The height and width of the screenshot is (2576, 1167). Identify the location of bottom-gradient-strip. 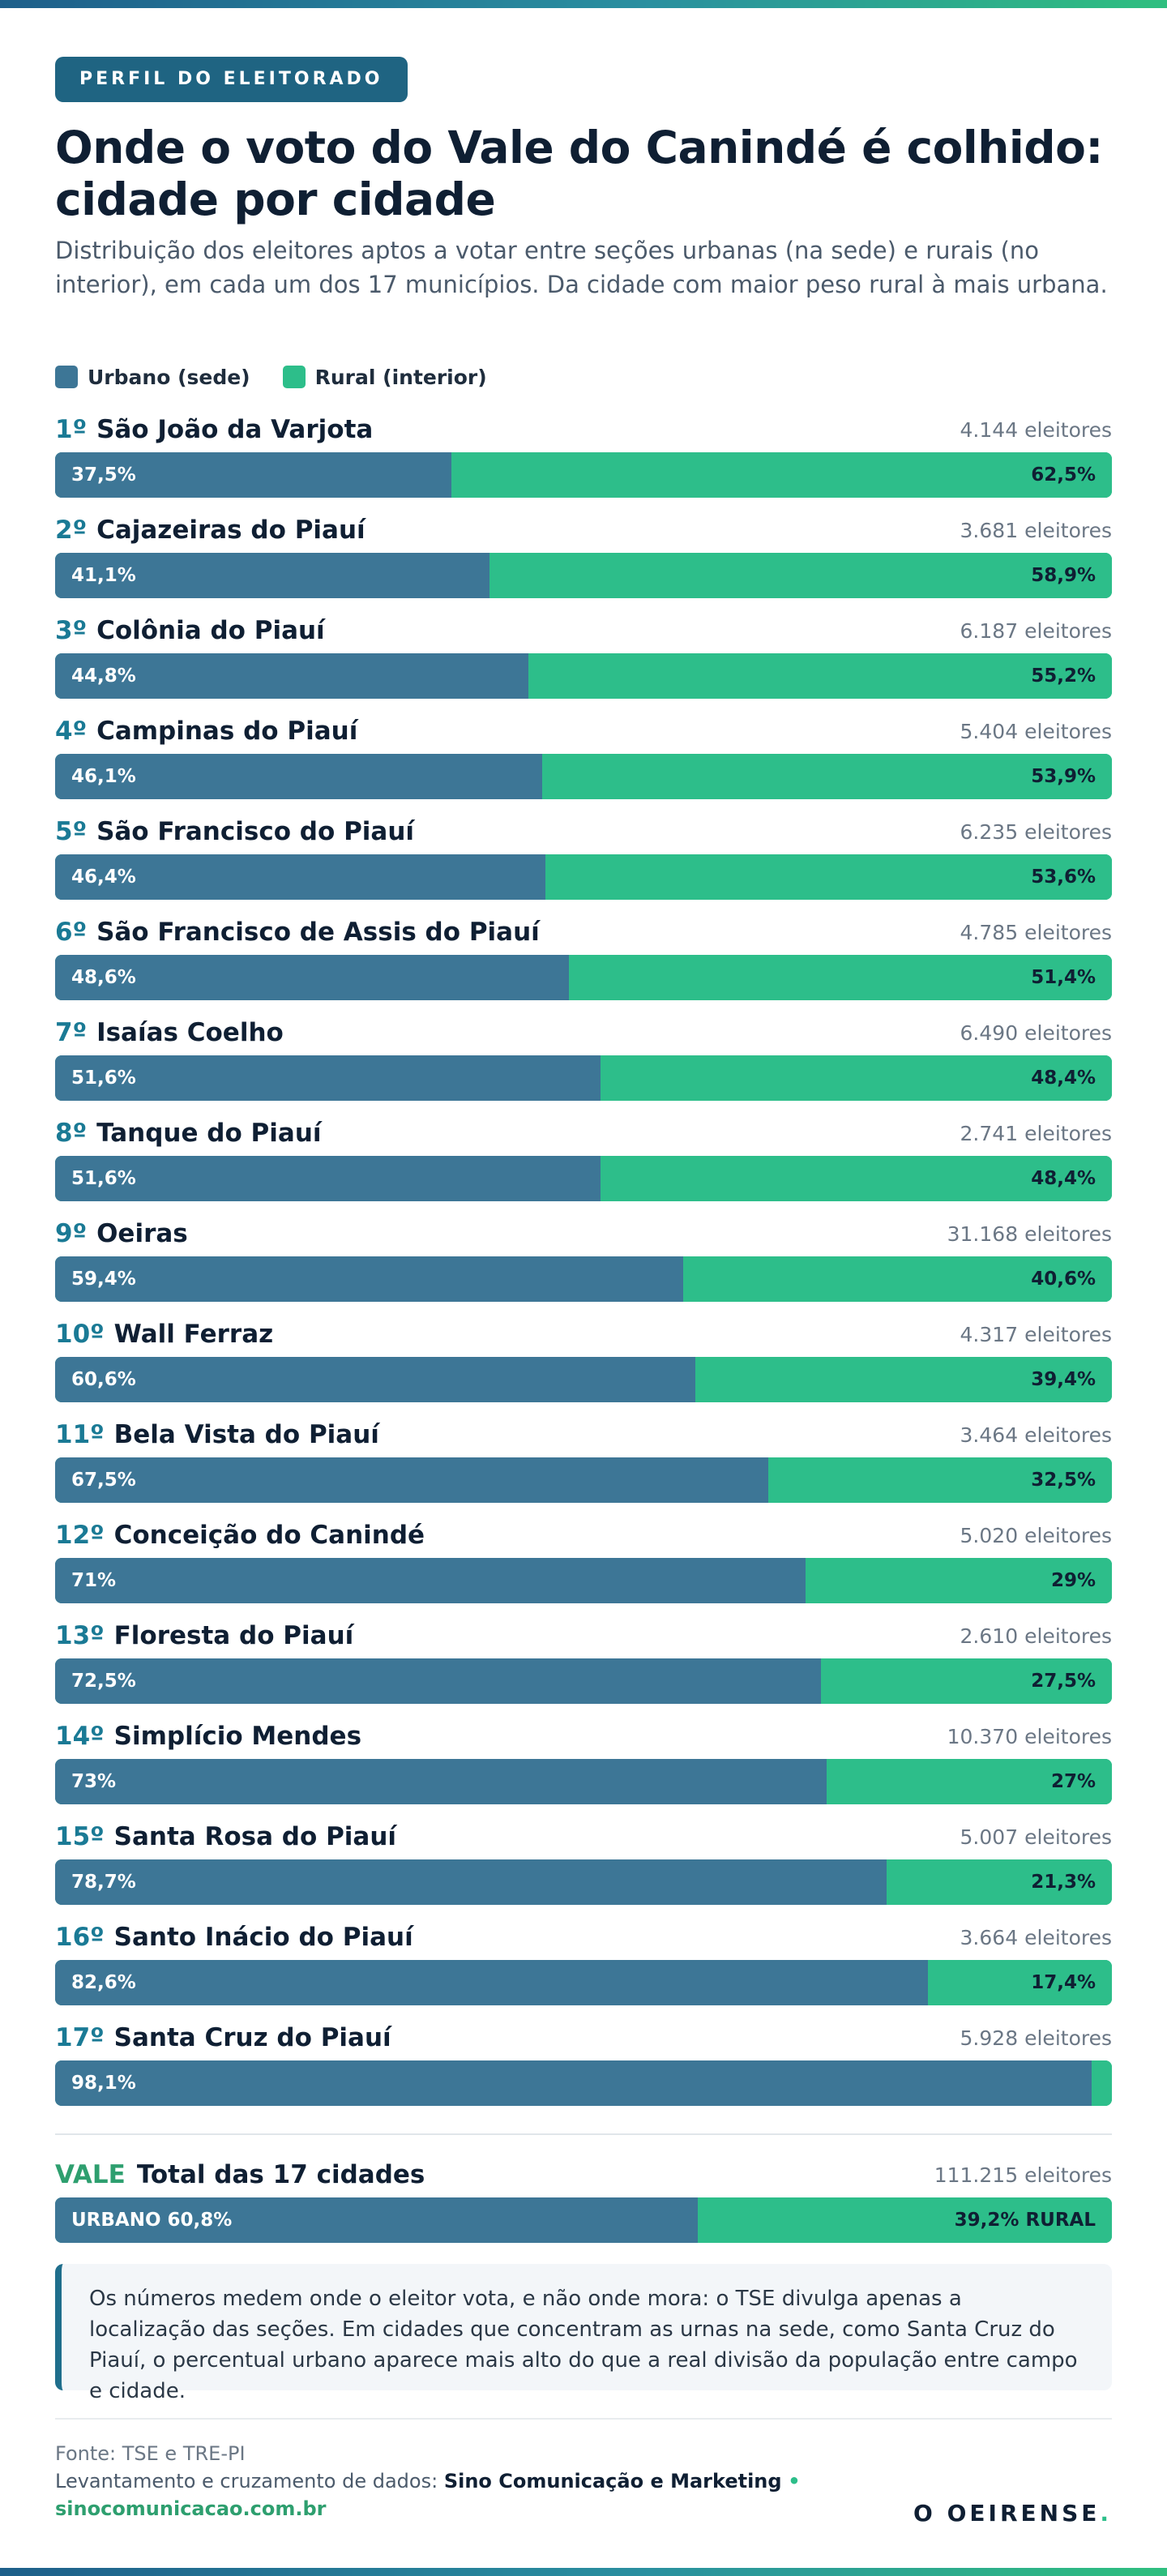
(583, 2572).